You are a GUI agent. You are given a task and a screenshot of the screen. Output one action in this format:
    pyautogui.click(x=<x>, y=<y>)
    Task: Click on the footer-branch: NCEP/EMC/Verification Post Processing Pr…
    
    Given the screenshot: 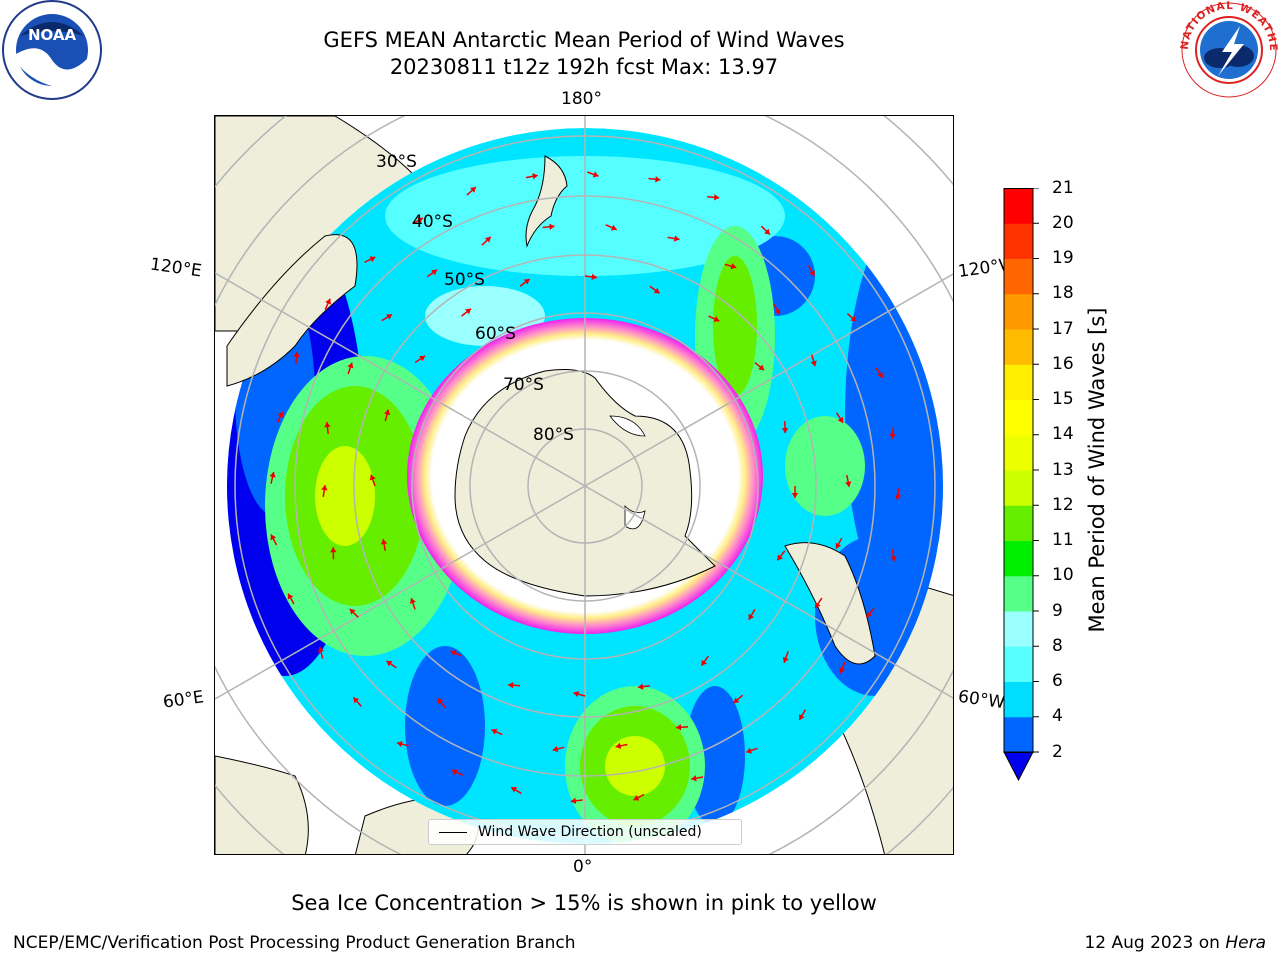 What is the action you would take?
    pyautogui.click(x=294, y=943)
    